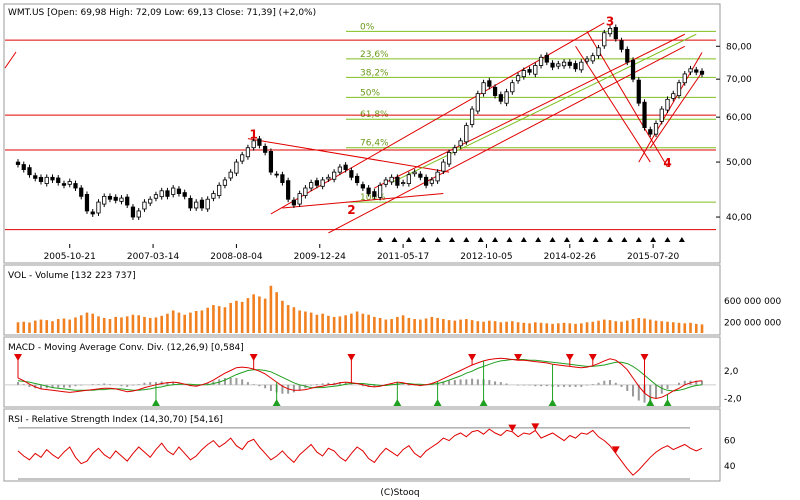 The height and width of the screenshot is (500, 800). Describe the element at coordinates (153, 257) in the screenshot. I see `date-tick-label: 2007-03-14` at that location.